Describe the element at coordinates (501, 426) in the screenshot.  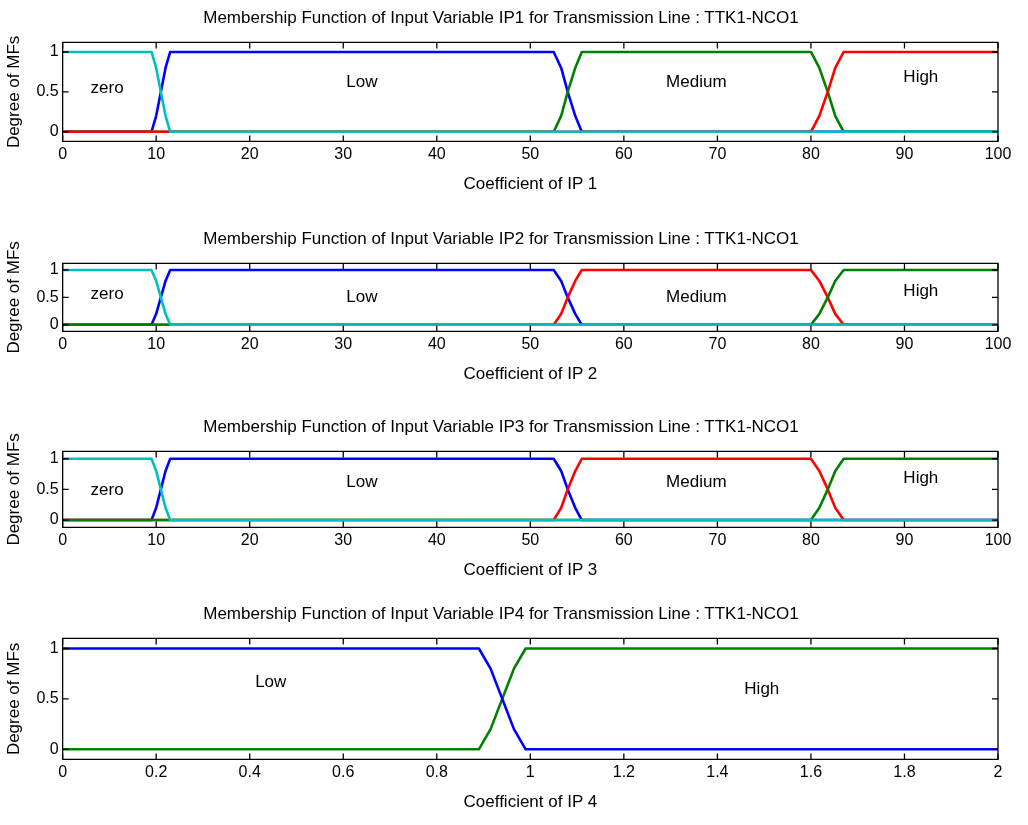
I see `chart-title: Membership Function of Input Variable IP3 for Transmission Line : TTK1-NCO1` at that location.